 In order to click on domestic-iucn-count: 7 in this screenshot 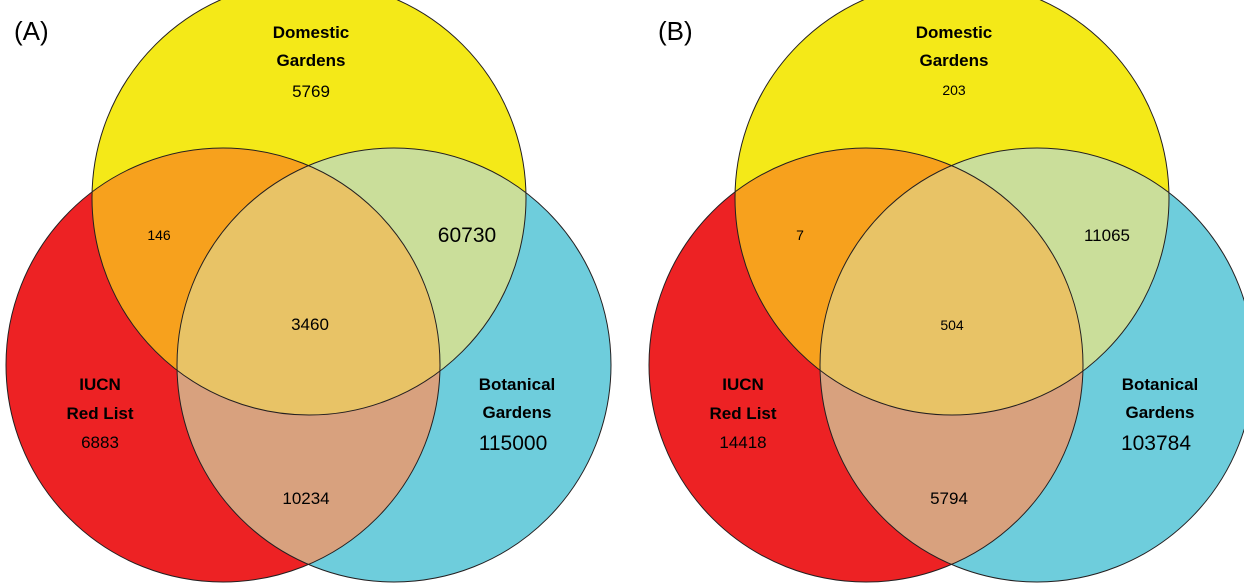, I will do `click(800, 235)`.